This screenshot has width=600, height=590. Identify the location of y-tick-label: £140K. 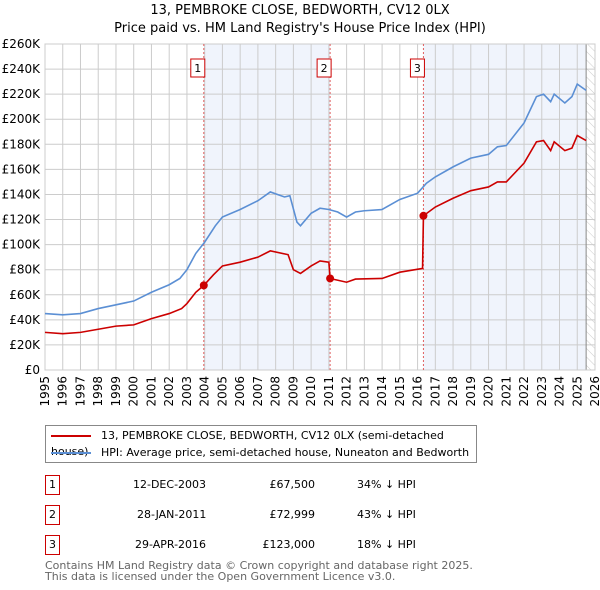
(22, 194).